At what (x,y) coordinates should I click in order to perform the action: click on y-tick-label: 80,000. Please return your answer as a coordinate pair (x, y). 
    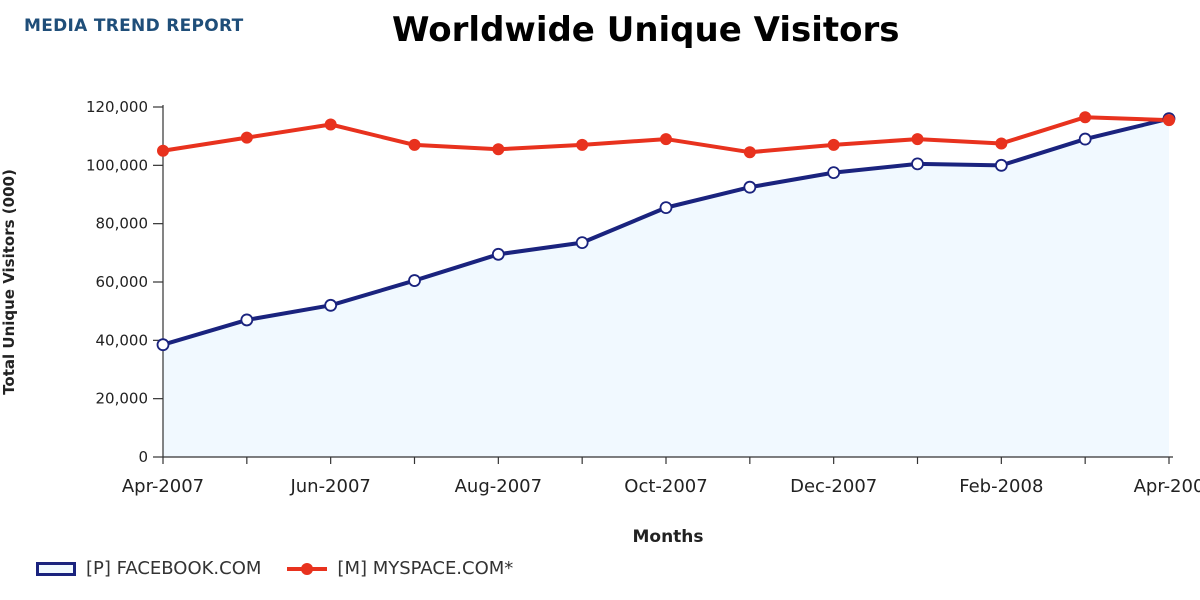
    Looking at the image, I should click on (122, 224).